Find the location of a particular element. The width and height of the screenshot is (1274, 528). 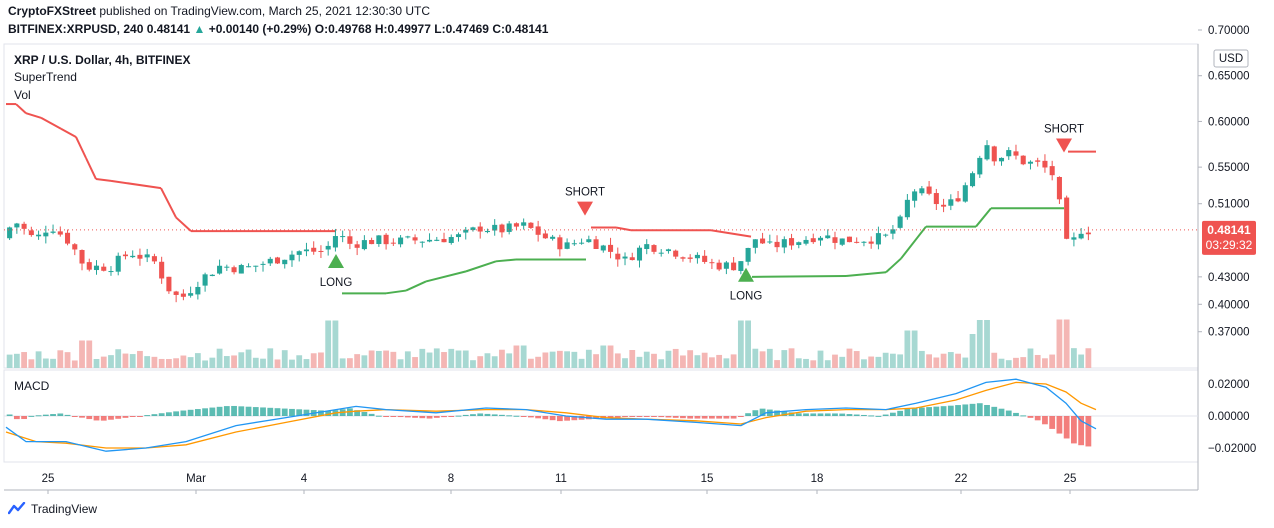

legend-title: XRP / U.S. Dollar, 4h, BITFINEX is located at coordinates (102, 60).